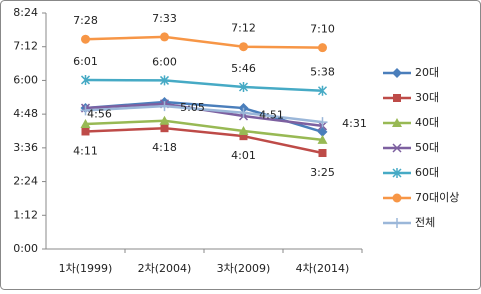  Describe the element at coordinates (164, 18) in the screenshot. I see `value-label: 7:33` at that location.